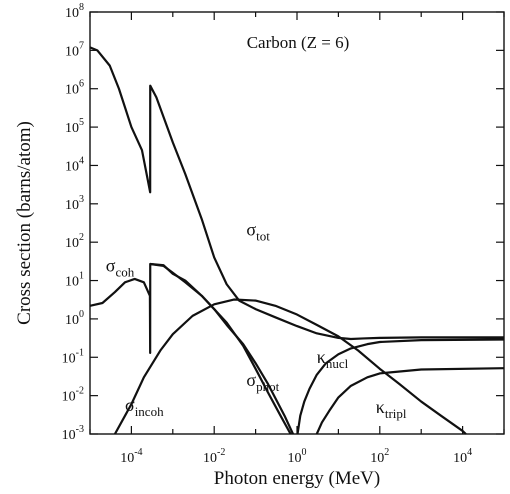 The image size is (510, 494). I want to click on curve-phot, so click(221, 348).